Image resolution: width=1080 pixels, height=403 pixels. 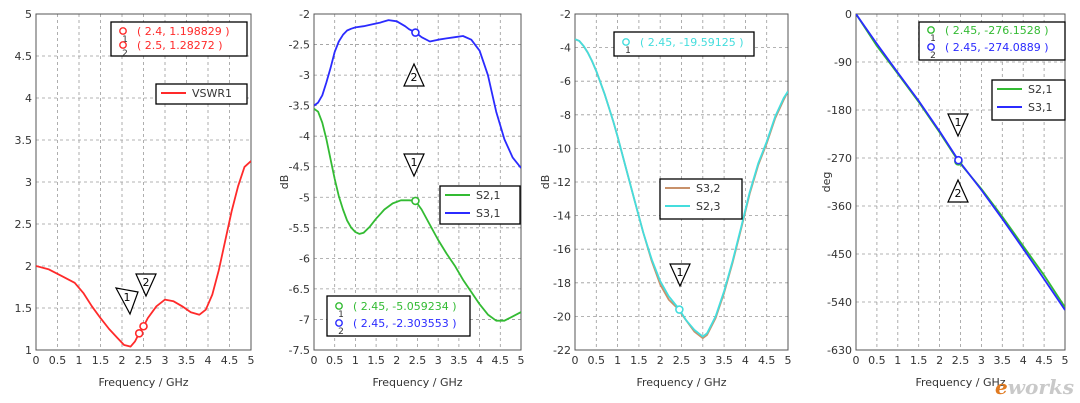 What do you see at coordinates (562, 182) in the screenshot?
I see `y-tick-label: -12` at bounding box center [562, 182].